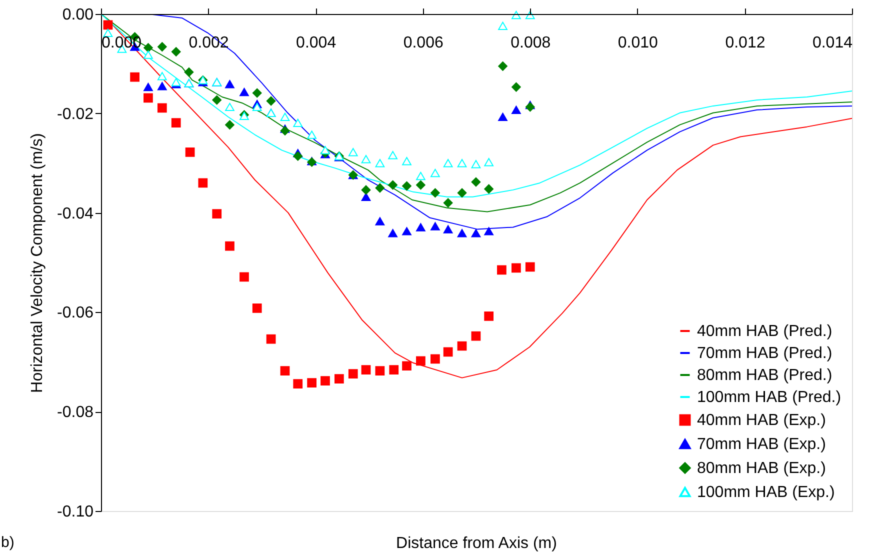 Image resolution: width=881 pixels, height=558 pixels. What do you see at coordinates (530, 43) in the screenshot?
I see `x-tick-label: 0.008` at bounding box center [530, 43].